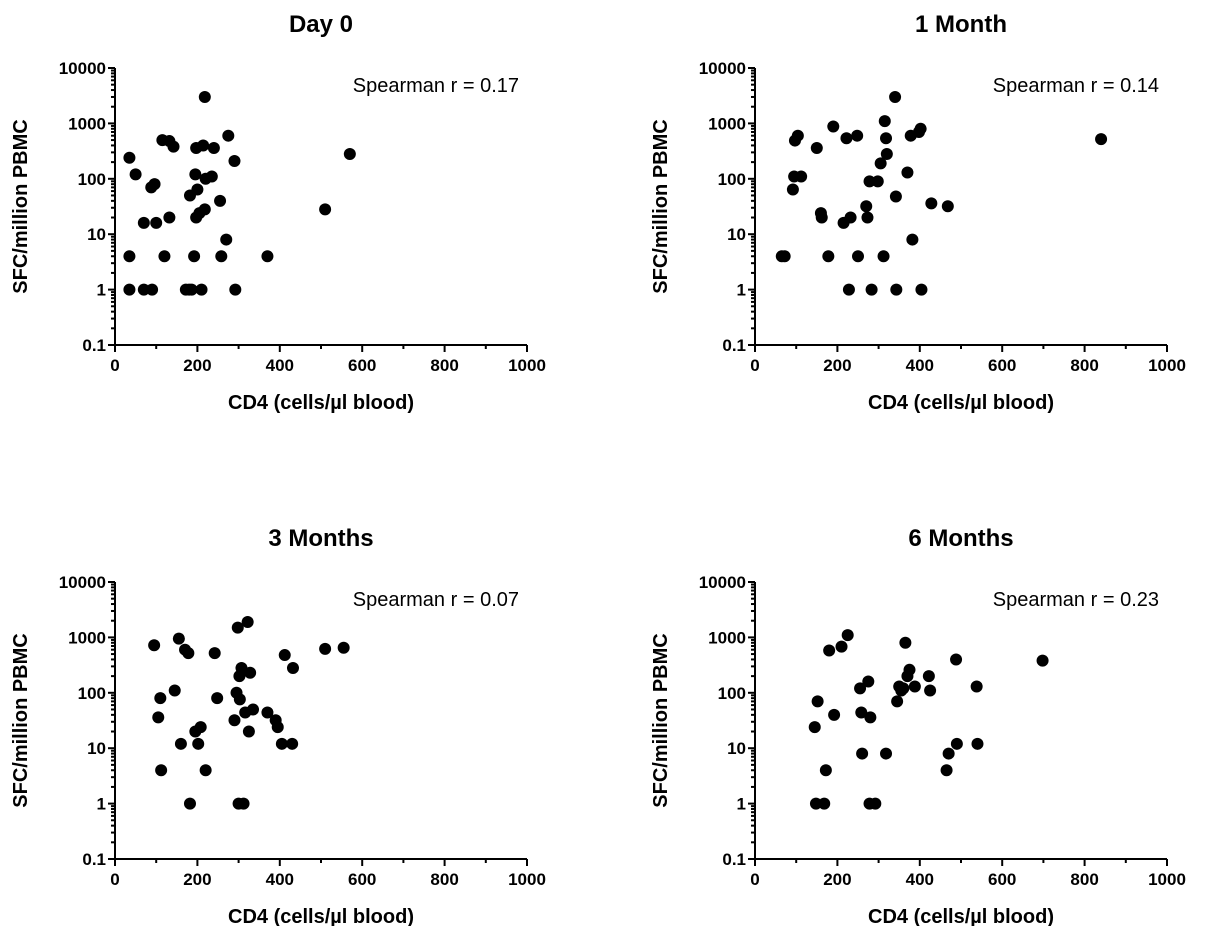 The width and height of the screenshot is (1211, 926). What do you see at coordinates (1076, 86) in the screenshot?
I see `spearman-annotation: Spearman r = 0.14` at bounding box center [1076, 86].